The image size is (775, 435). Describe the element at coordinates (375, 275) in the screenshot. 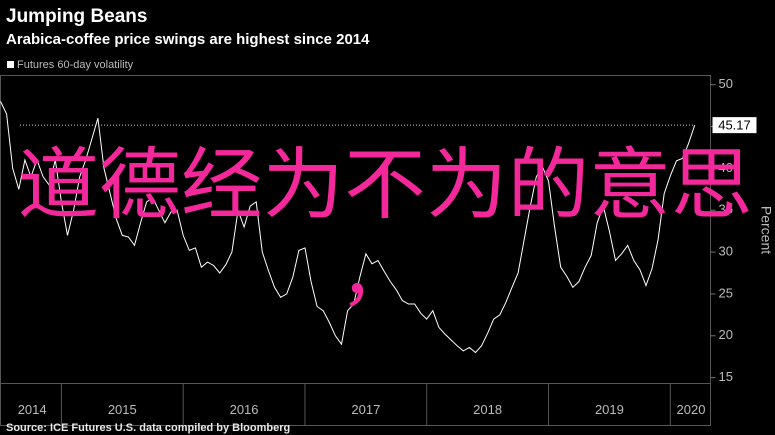

I see `overlay-mark: ，` at that location.